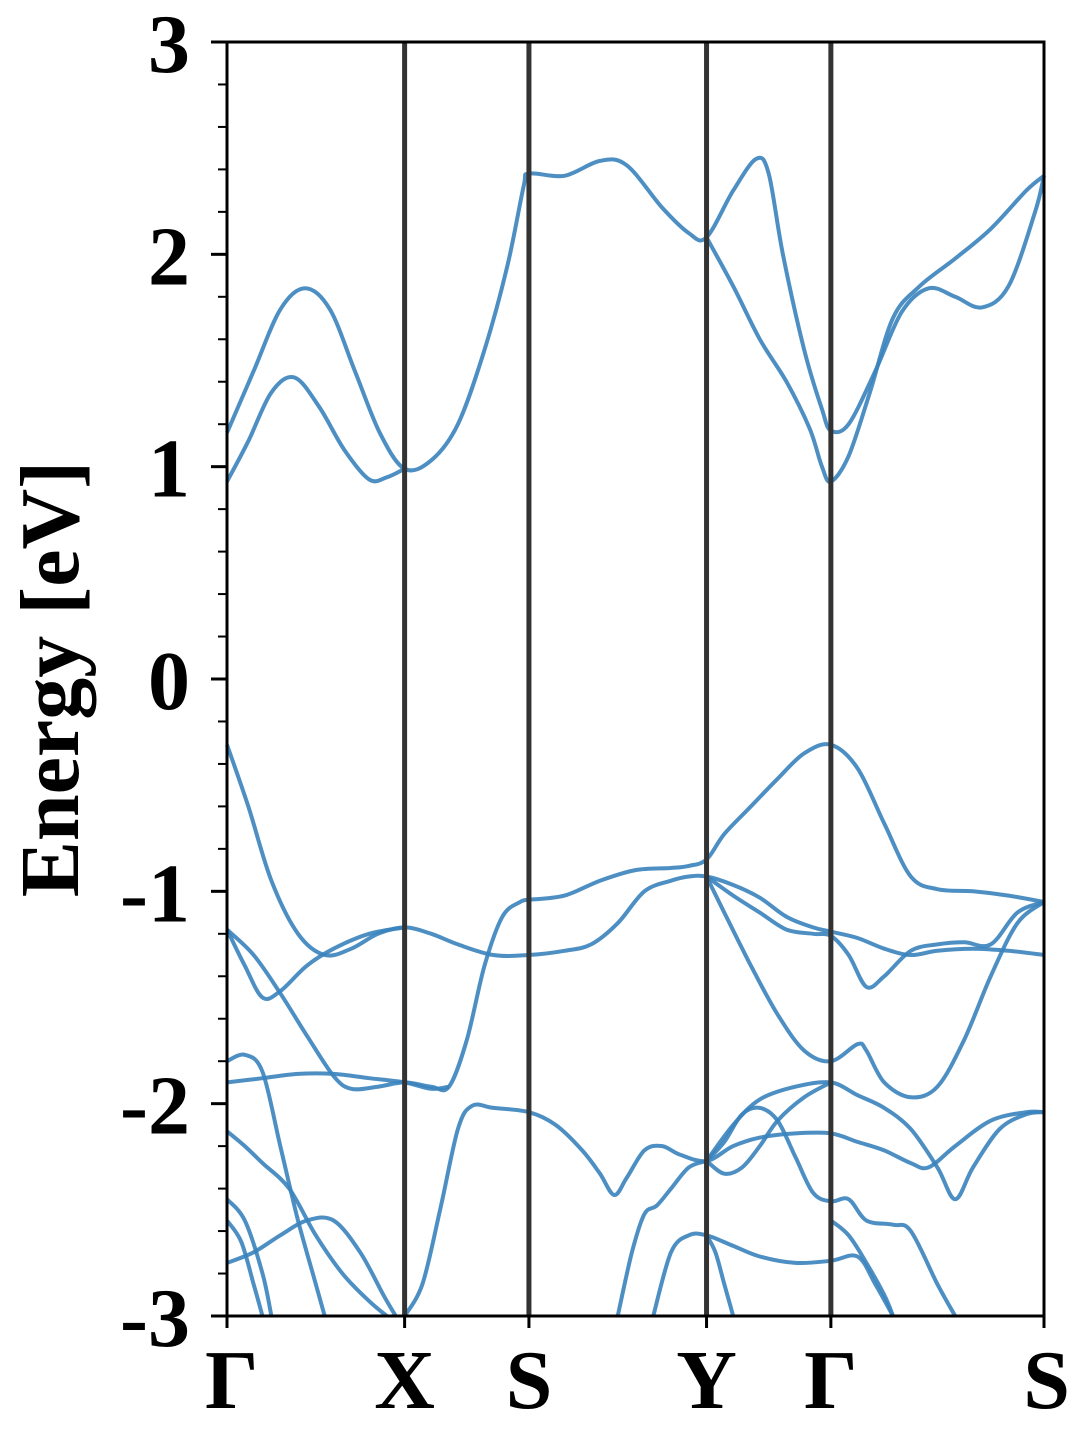 This screenshot has height=1440, width=1080. I want to click on y-axis-title: Energy [eV], so click(50, 679).